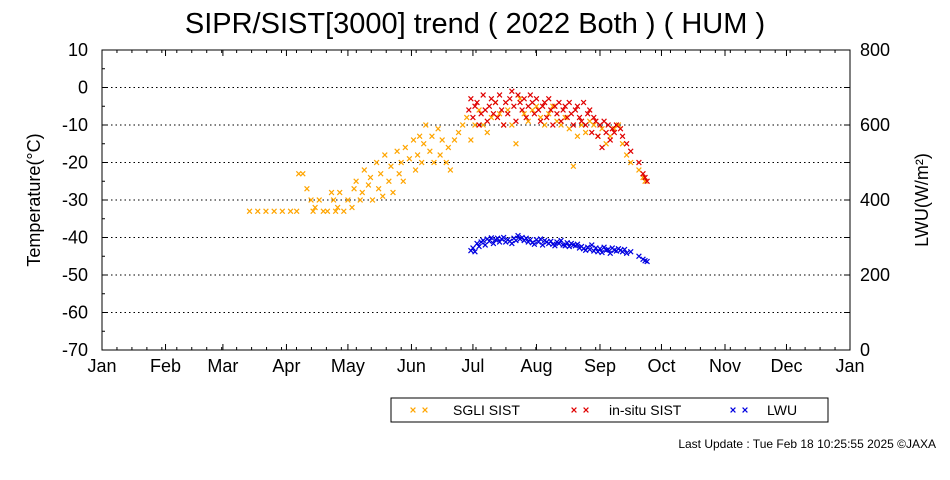 The height and width of the screenshot is (480, 950). I want to click on y2-tick-label: 600, so click(875, 125).